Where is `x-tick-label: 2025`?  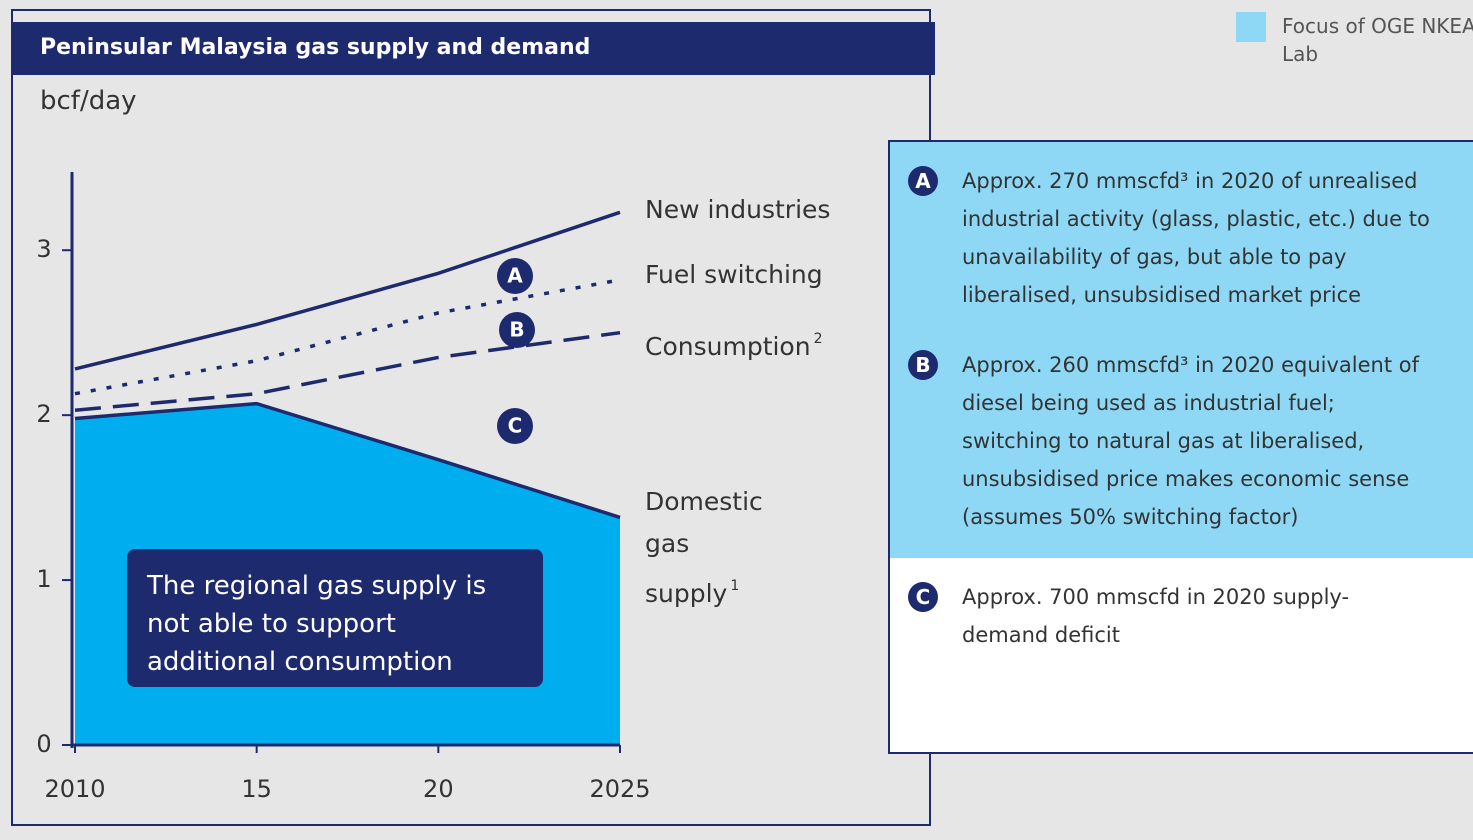 x-tick-label: 2025 is located at coordinates (619, 789).